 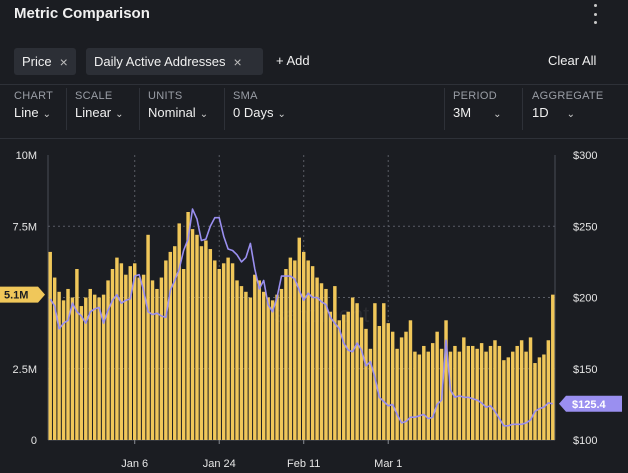 I want to click on chip-label: Price, so click(x=37, y=61).